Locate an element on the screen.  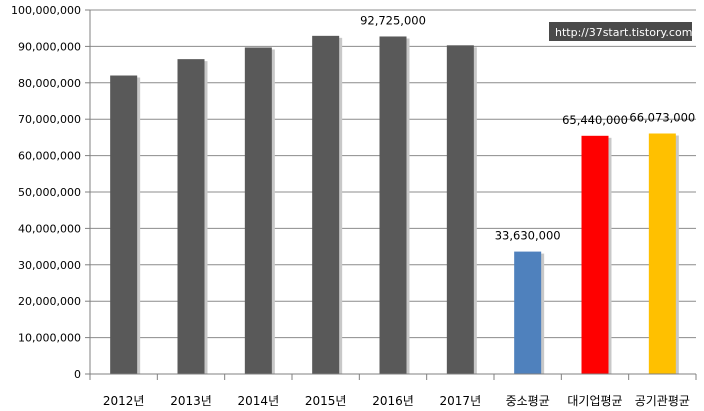
x-tick-label: 2014년 is located at coordinates (259, 401).